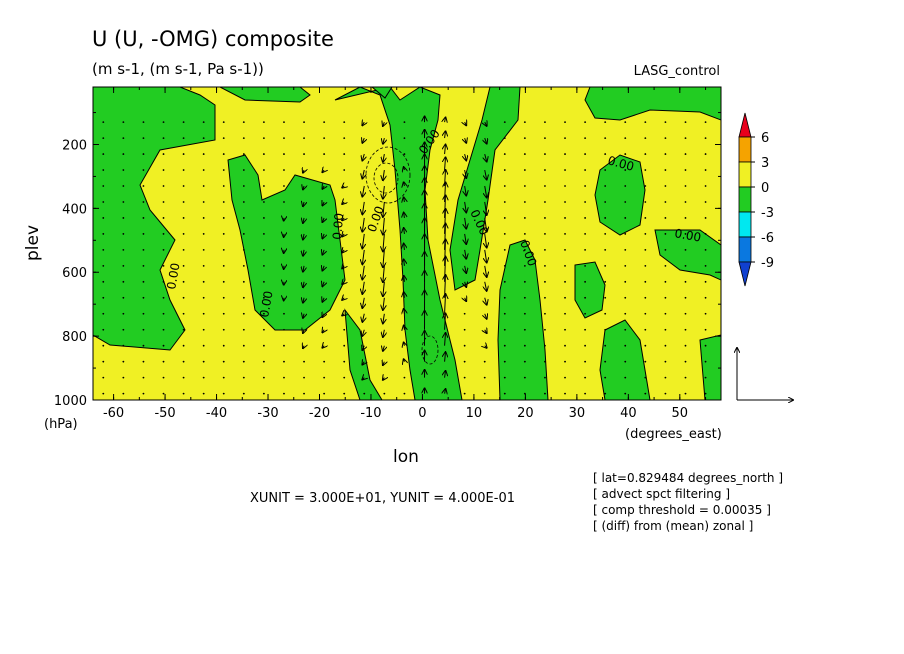 This screenshot has width=904, height=654. What do you see at coordinates (590, 290) in the screenshot?
I see `neg-region-30e-lower` at bounding box center [590, 290].